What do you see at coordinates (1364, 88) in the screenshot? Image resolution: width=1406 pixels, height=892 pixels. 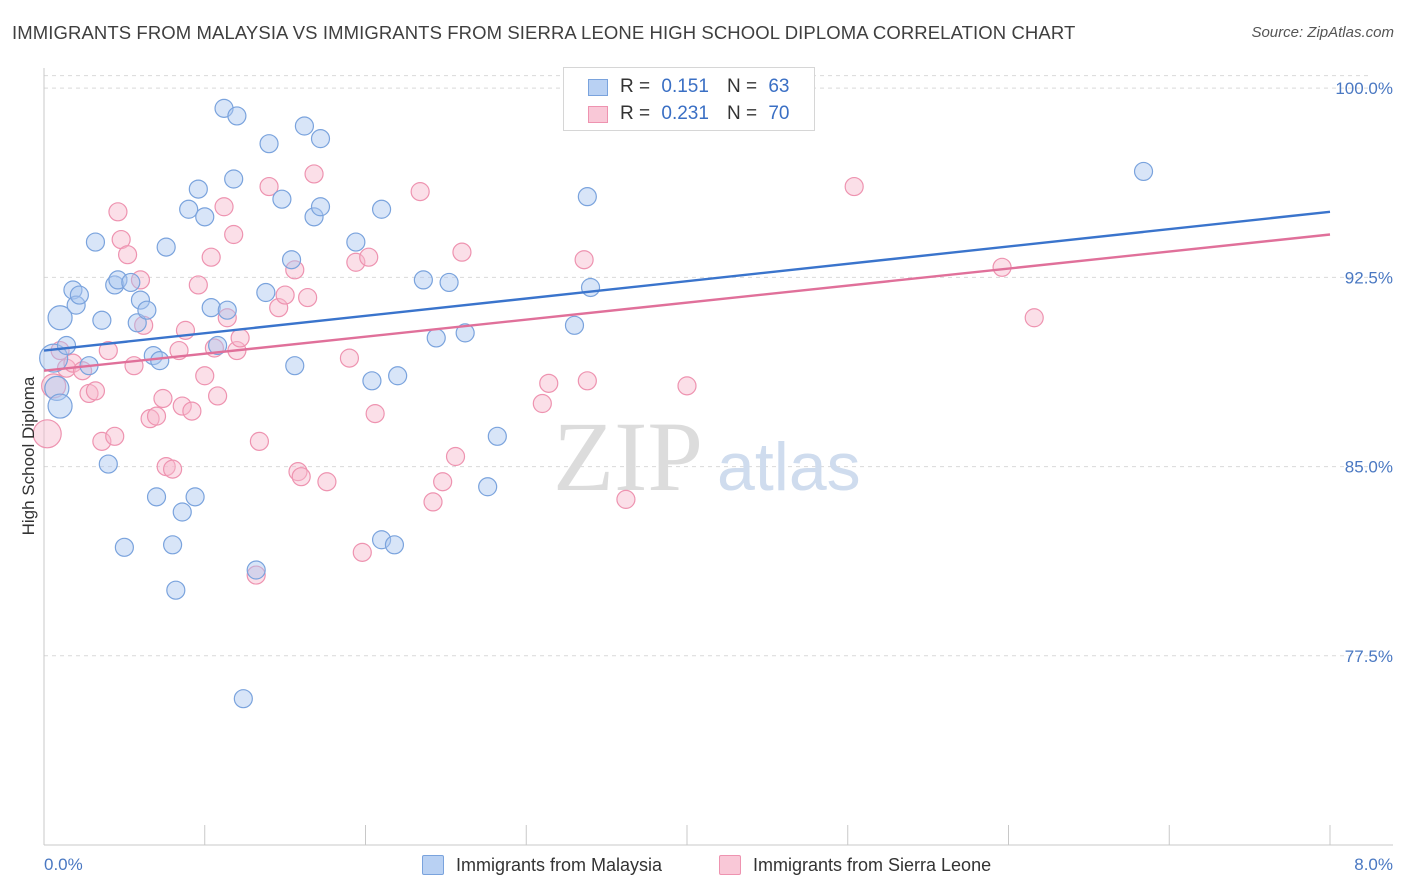 I see `y-tick-label: 100.0%` at bounding box center [1364, 88].